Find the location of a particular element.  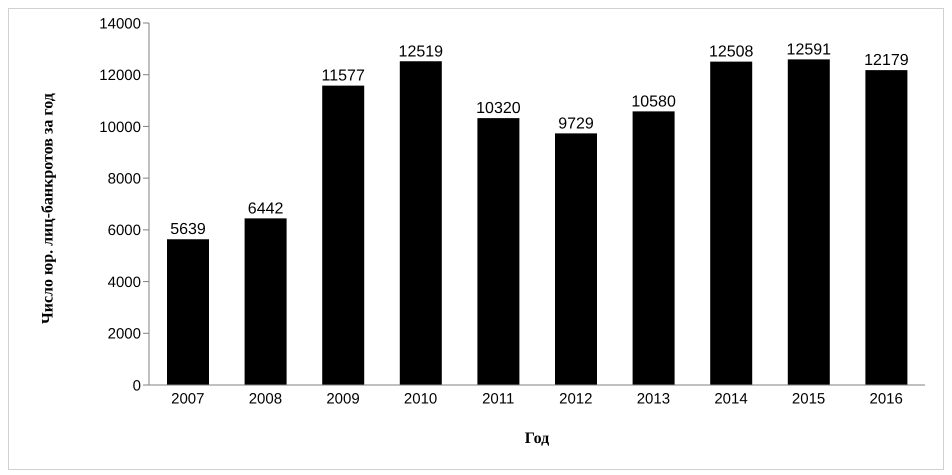

y-tick-label: 6000 is located at coordinates (124, 231).